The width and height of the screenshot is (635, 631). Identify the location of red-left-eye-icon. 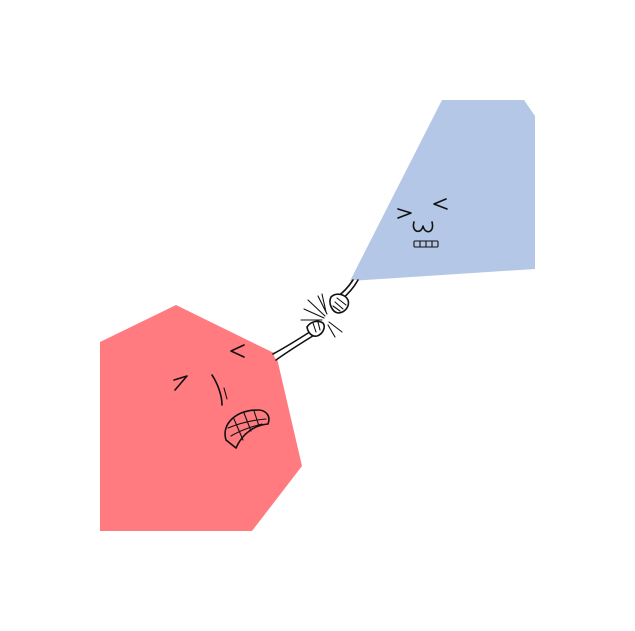
(180, 383).